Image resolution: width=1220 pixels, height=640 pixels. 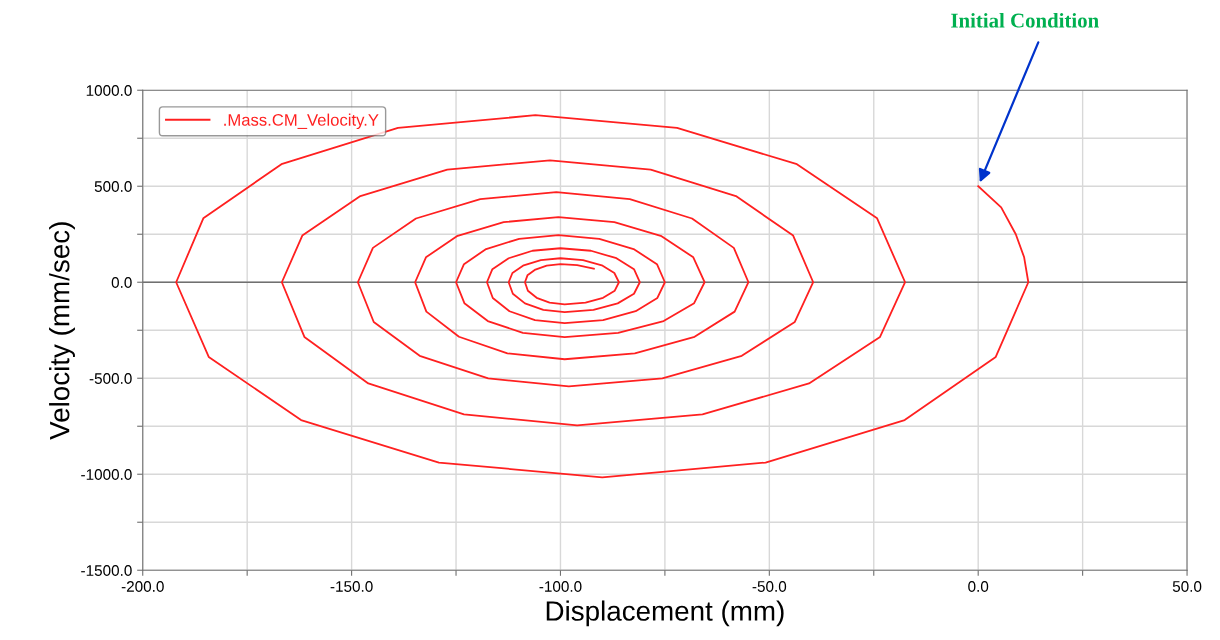 I want to click on x-axis-title: Displacement (mm), so click(x=665, y=613).